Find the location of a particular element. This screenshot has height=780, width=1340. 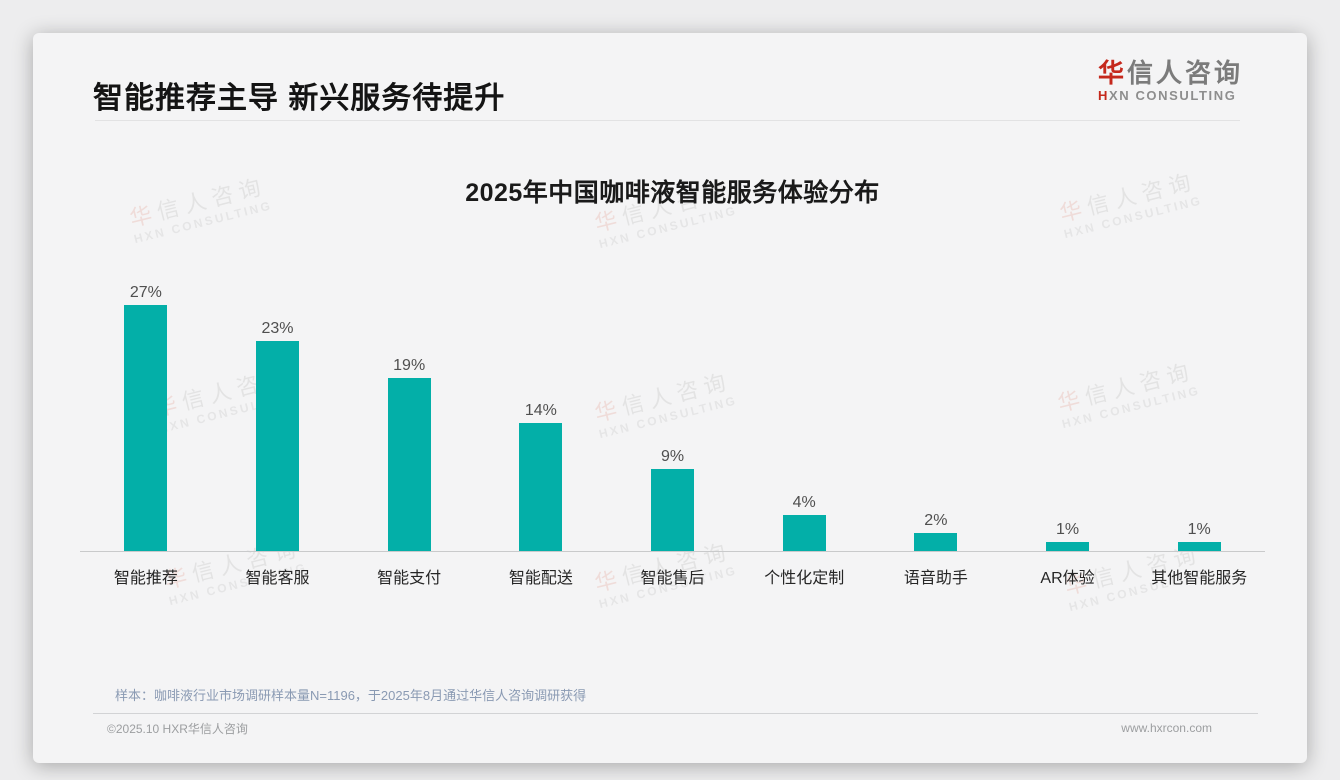

brand-logo-accent-char: 华 is located at coordinates (1112, 73).